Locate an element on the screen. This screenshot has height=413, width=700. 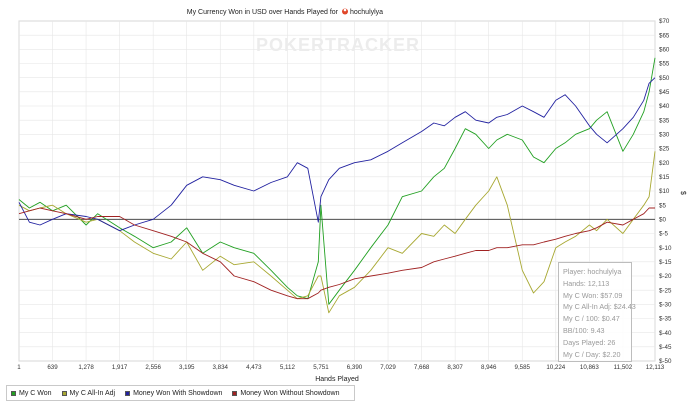
x-tick-label: 3,834 is located at coordinates (221, 367).